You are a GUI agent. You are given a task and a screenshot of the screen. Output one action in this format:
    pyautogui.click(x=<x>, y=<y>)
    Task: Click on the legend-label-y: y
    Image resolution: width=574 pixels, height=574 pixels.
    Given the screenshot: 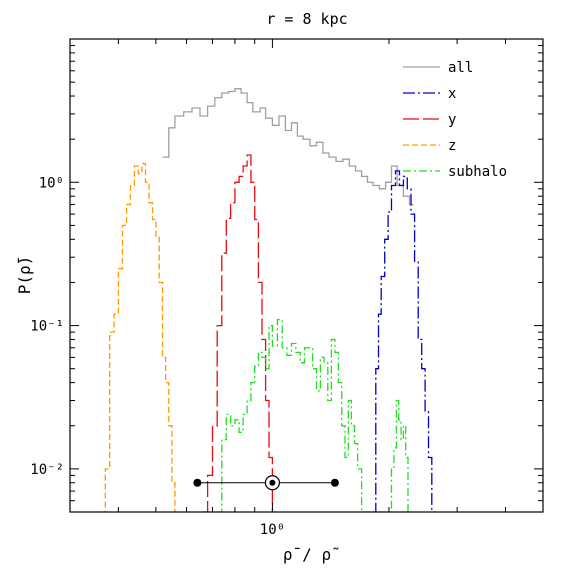 What is the action you would take?
    pyautogui.click(x=452, y=120)
    